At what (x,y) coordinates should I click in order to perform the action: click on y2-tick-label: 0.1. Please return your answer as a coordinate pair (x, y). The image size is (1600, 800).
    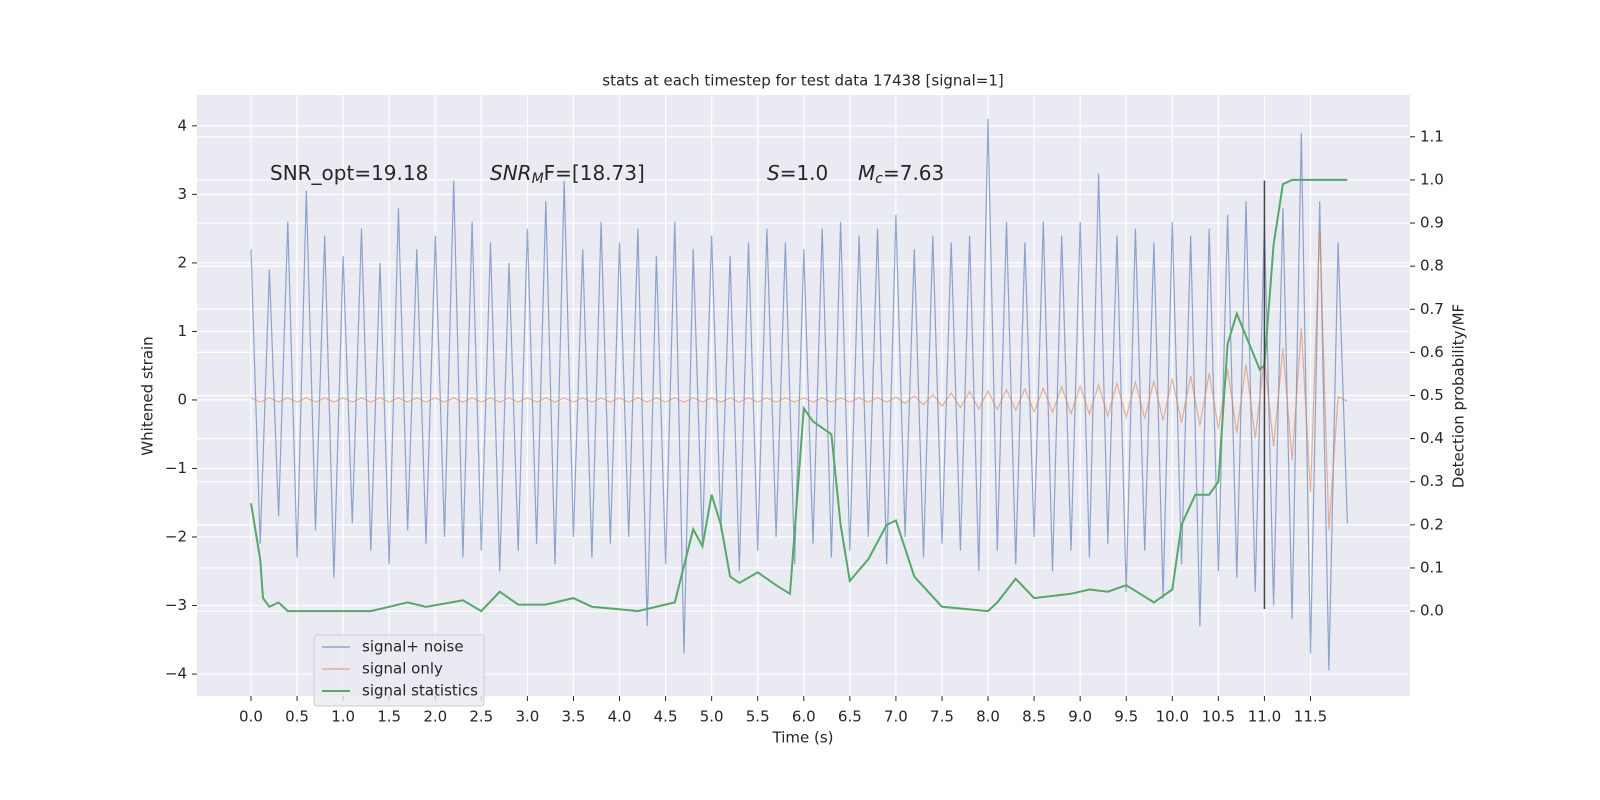
    Looking at the image, I should click on (1432, 567).